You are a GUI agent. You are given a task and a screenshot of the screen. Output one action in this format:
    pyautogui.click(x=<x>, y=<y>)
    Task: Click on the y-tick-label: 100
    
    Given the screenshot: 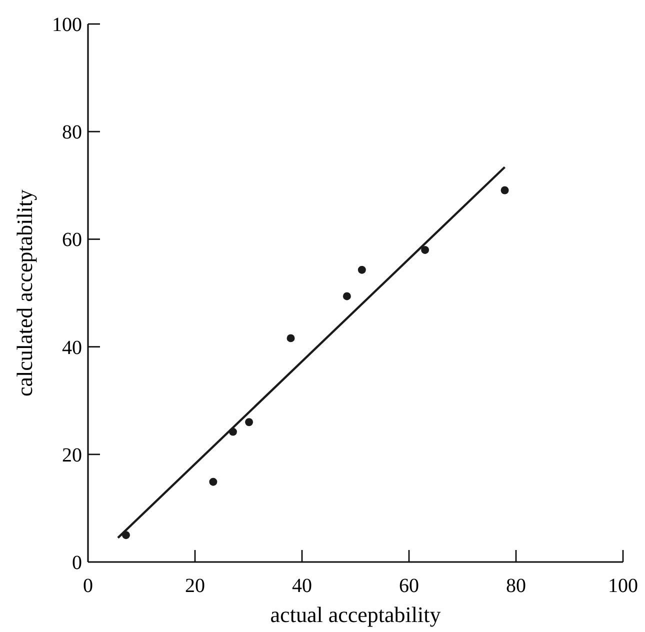 What is the action you would take?
    pyautogui.click(x=67, y=25)
    